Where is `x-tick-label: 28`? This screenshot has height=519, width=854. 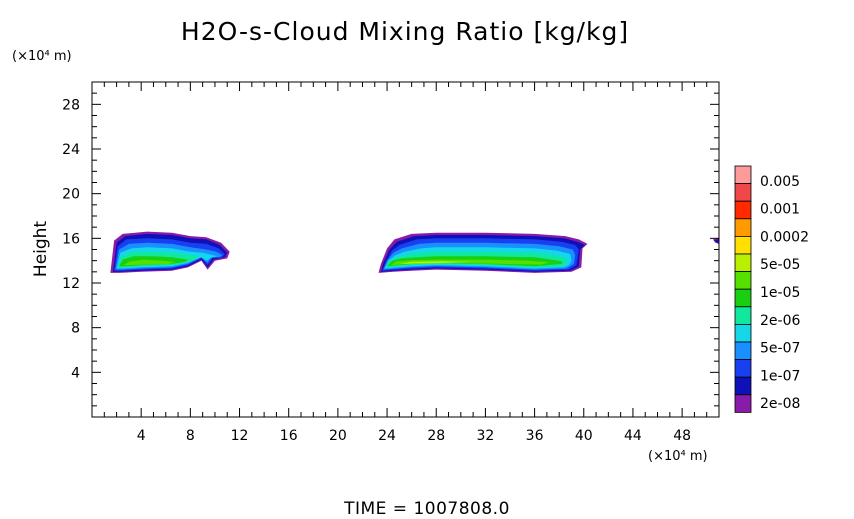
x-tick-label: 28 is located at coordinates (436, 436).